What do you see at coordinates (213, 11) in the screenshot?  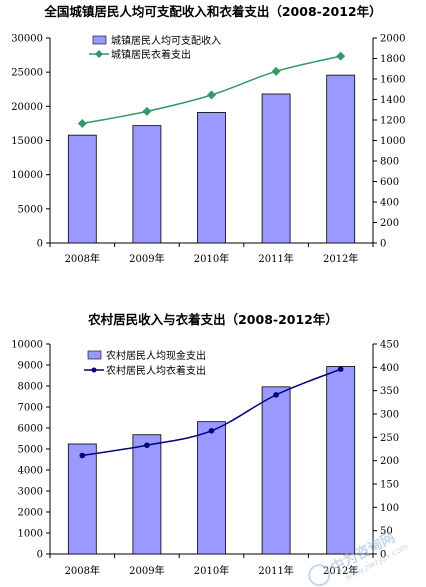 I see `chart-1-title: 全国城镇居民人均可支配收入和衣着支出（2008-2012年）` at bounding box center [213, 11].